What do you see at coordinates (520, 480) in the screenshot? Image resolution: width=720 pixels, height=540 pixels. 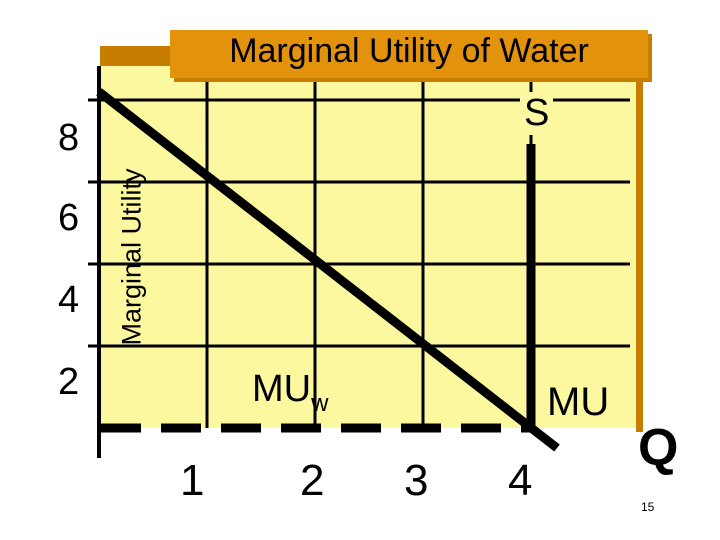 I see `x-tick-label: 4` at bounding box center [520, 480].